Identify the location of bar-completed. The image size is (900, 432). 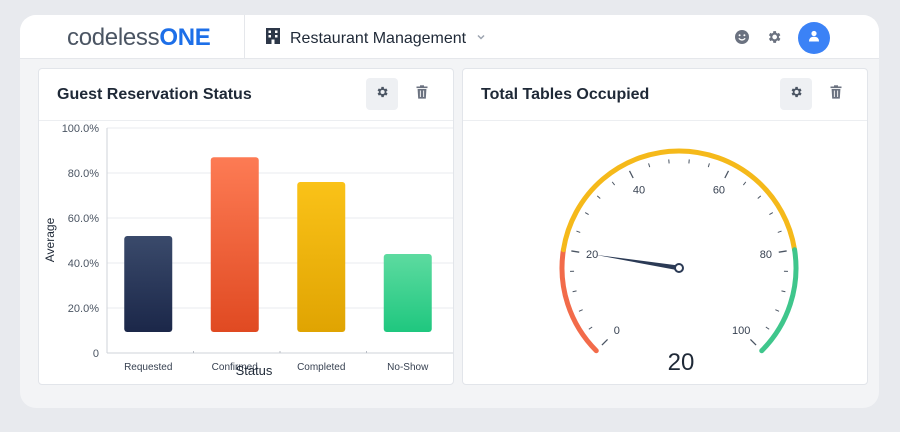
(321, 257).